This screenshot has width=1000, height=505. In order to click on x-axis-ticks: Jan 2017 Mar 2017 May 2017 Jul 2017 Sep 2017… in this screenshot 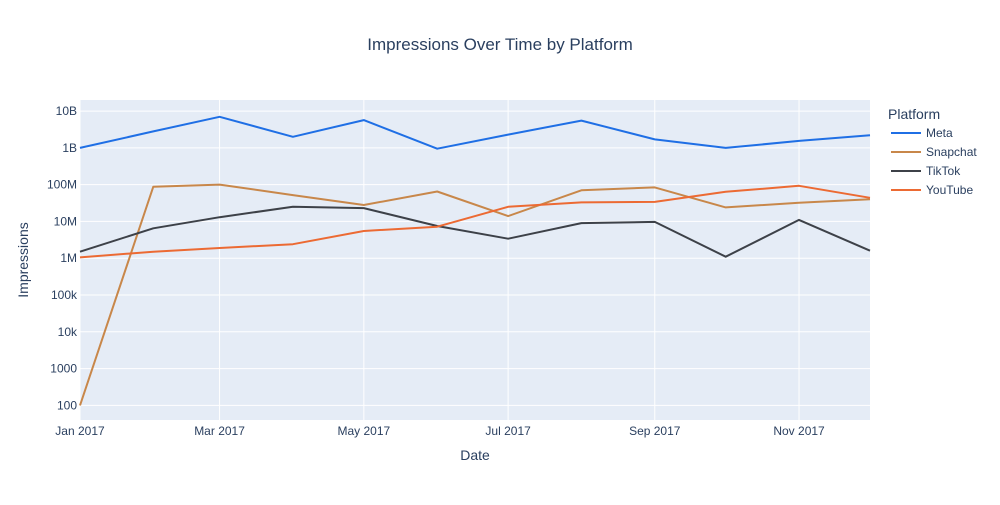, I will do `click(440, 431)`.